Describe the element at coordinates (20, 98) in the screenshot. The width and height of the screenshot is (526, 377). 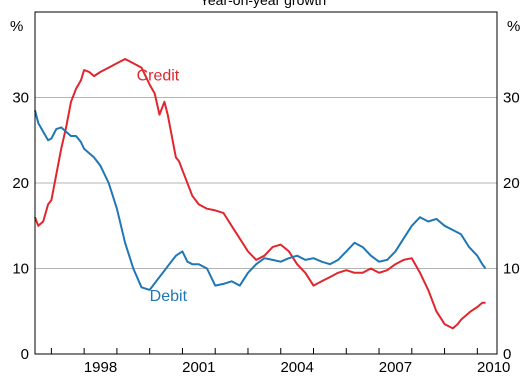
I see `y-tick-label-left: 30` at that location.